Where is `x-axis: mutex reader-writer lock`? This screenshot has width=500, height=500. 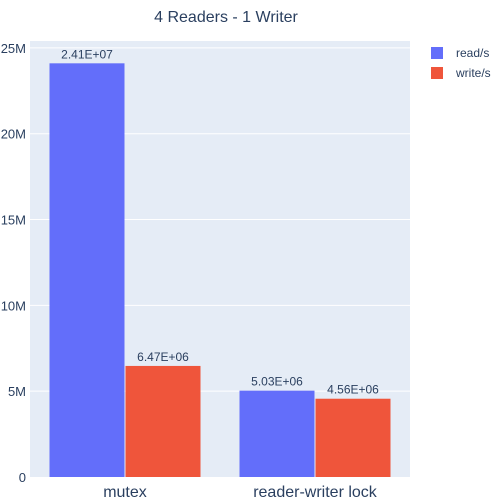 x-axis: mutex reader-writer lock is located at coordinates (240, 492).